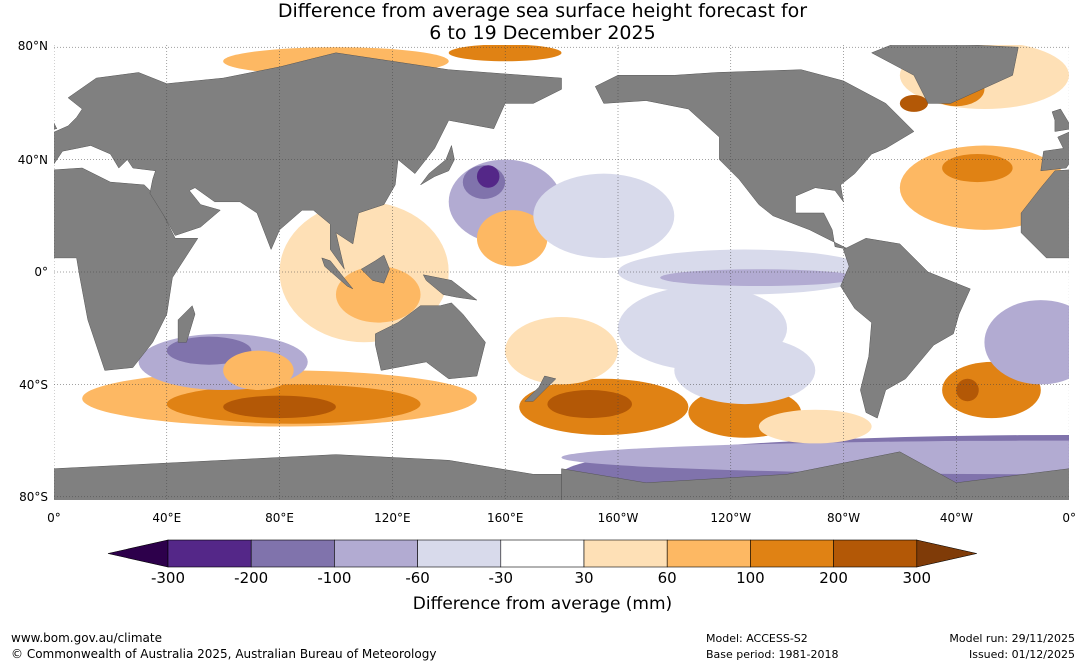 This screenshot has width=1085, height=667. I want to click on footer-url: www.bom.gov.au/climate, so click(86, 638).